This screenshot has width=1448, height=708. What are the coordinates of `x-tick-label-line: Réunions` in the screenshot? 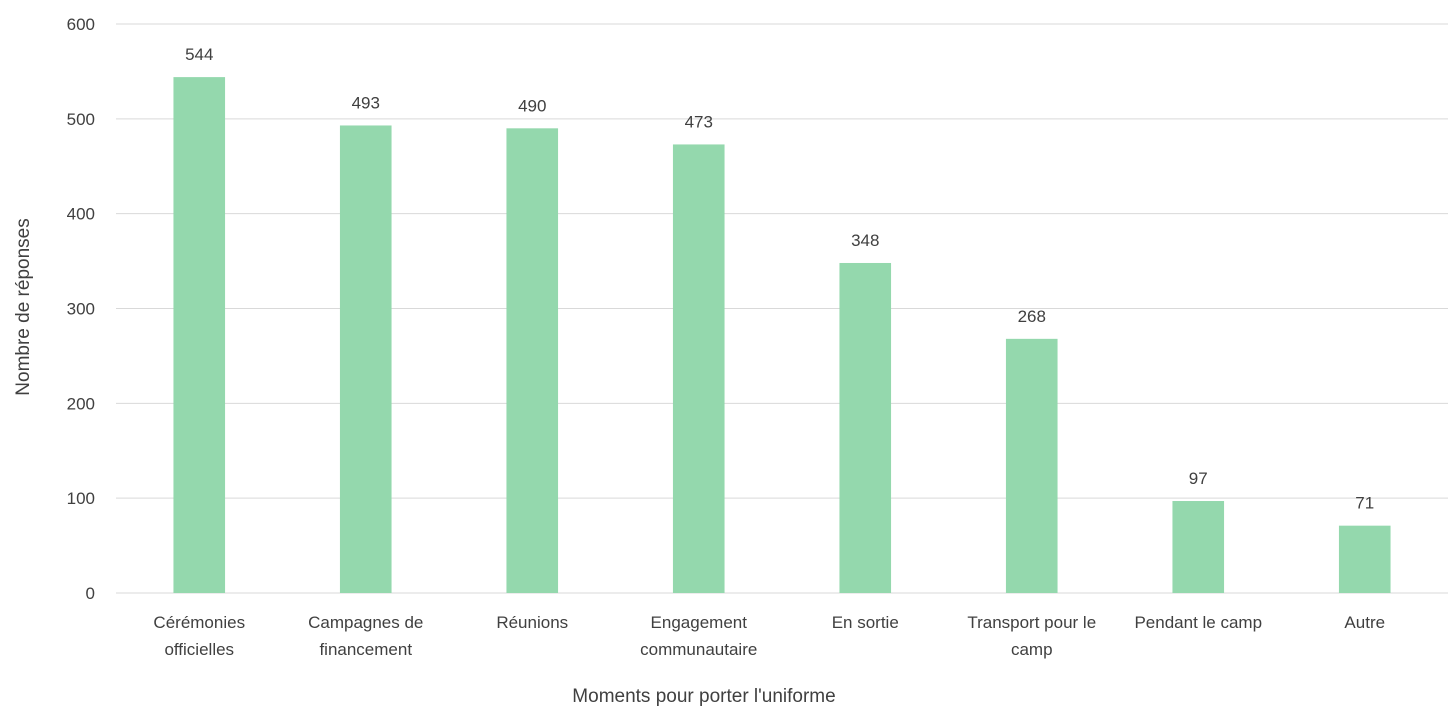 It's located at (532, 622).